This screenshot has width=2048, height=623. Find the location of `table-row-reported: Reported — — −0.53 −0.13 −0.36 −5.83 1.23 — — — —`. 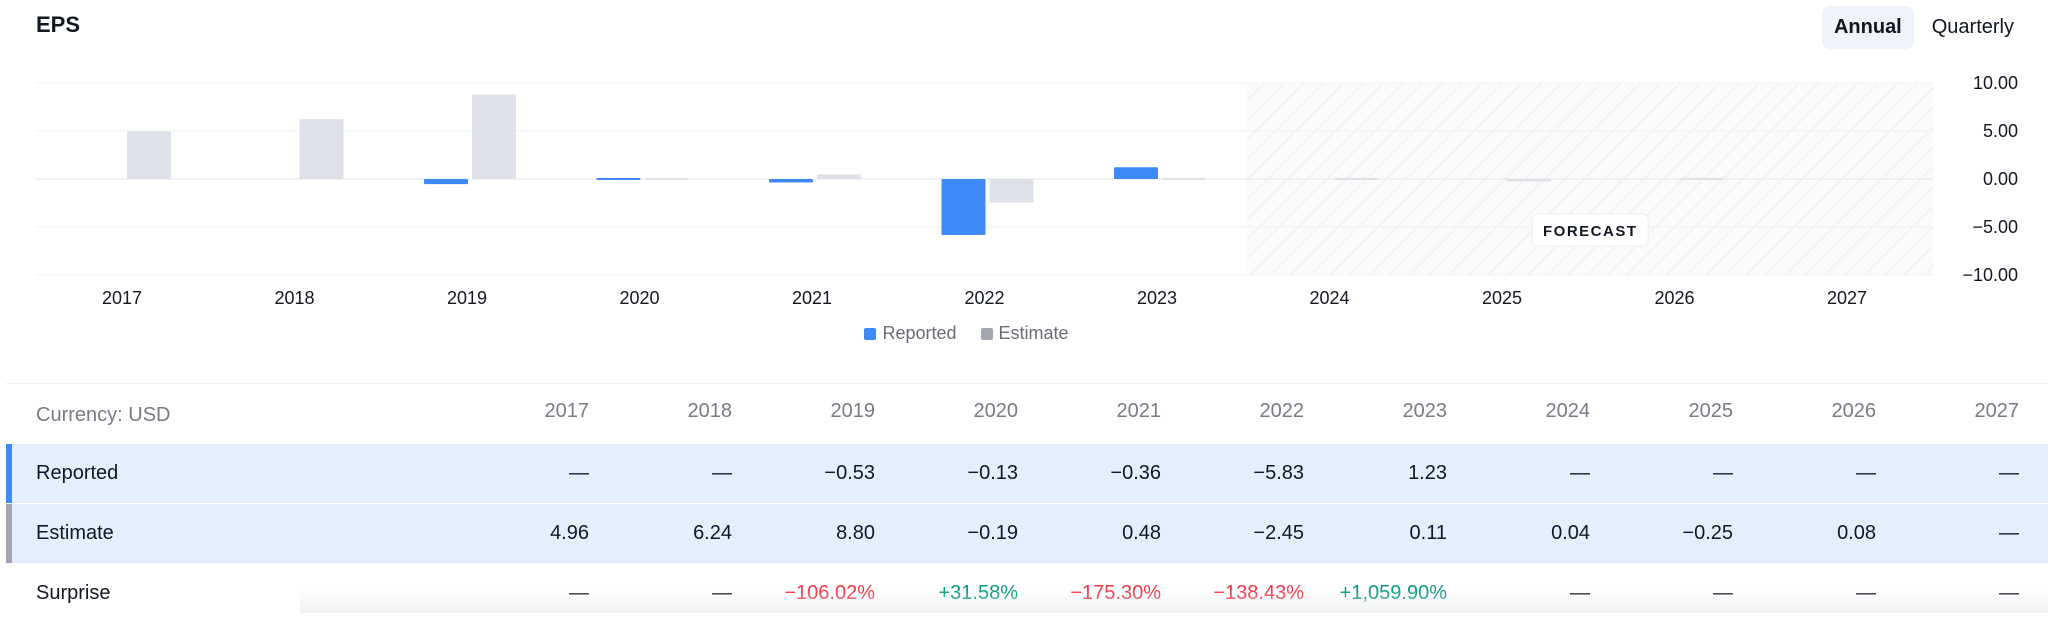

table-row-reported: Reported — — −0.53 −0.13 −0.36 −5.83 1.23 — — — — is located at coordinates (1027, 473).